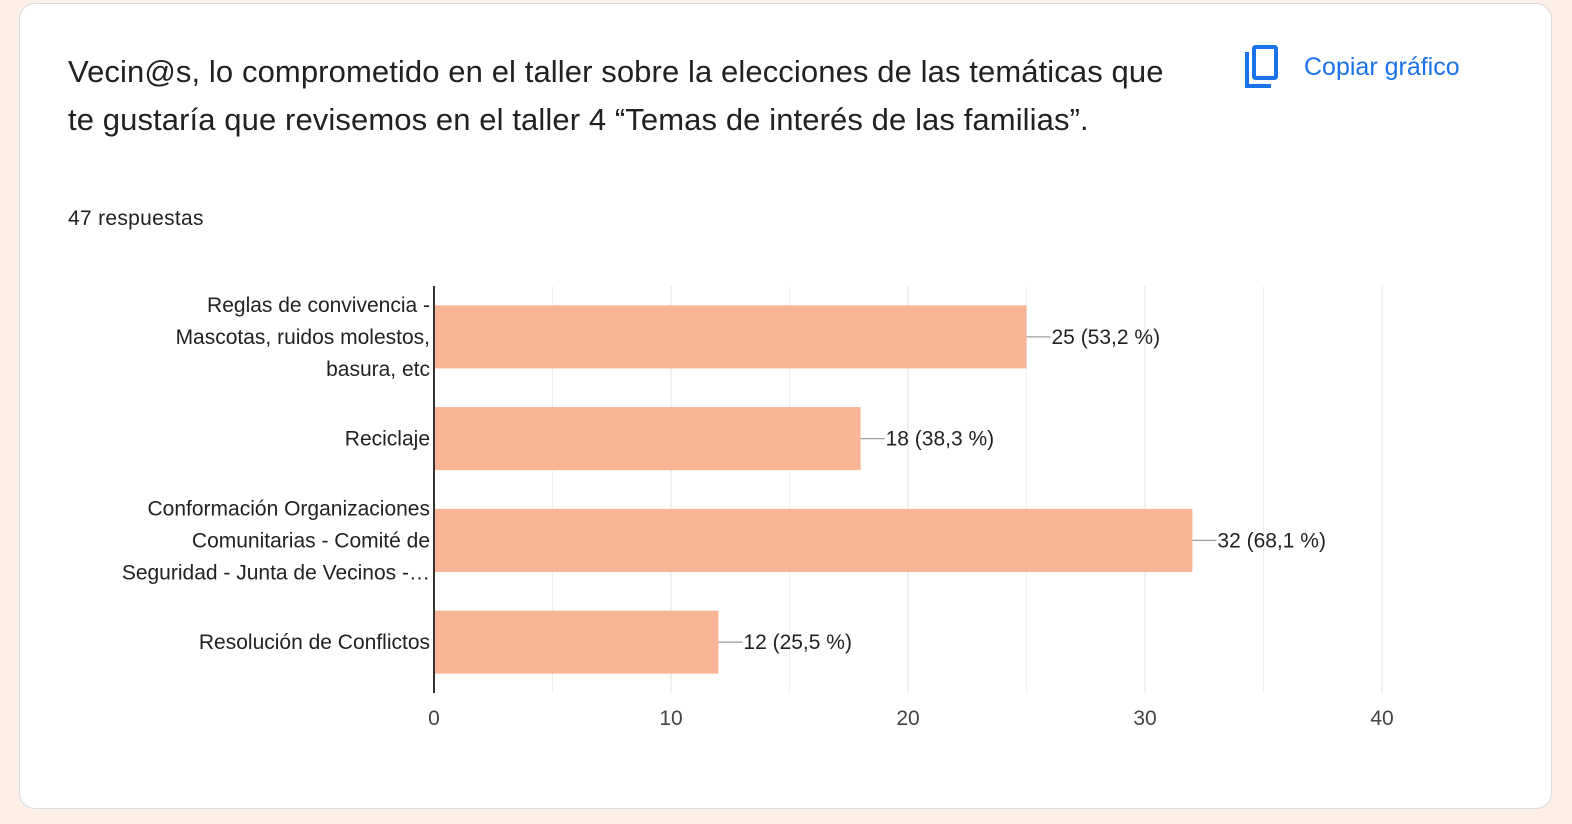  What do you see at coordinates (136, 218) in the screenshot?
I see `response-count: 47 respuestas` at bounding box center [136, 218].